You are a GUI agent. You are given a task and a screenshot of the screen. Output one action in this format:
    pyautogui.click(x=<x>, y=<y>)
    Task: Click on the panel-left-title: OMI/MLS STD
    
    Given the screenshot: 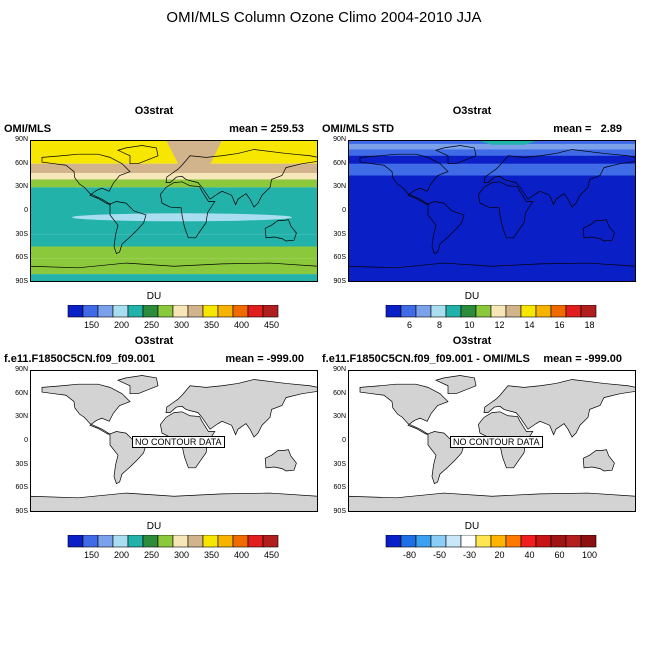 What is the action you would take?
    pyautogui.click(x=358, y=129)
    